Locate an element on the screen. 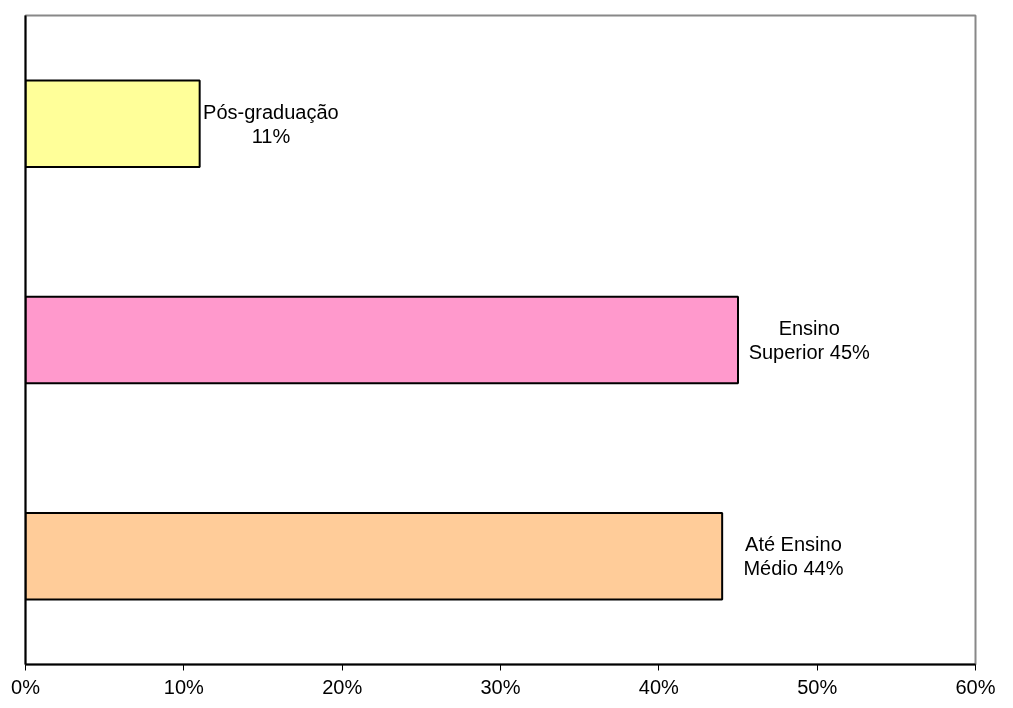 This screenshot has height=708, width=1013. x-tick-label: 10% is located at coordinates (184, 686).